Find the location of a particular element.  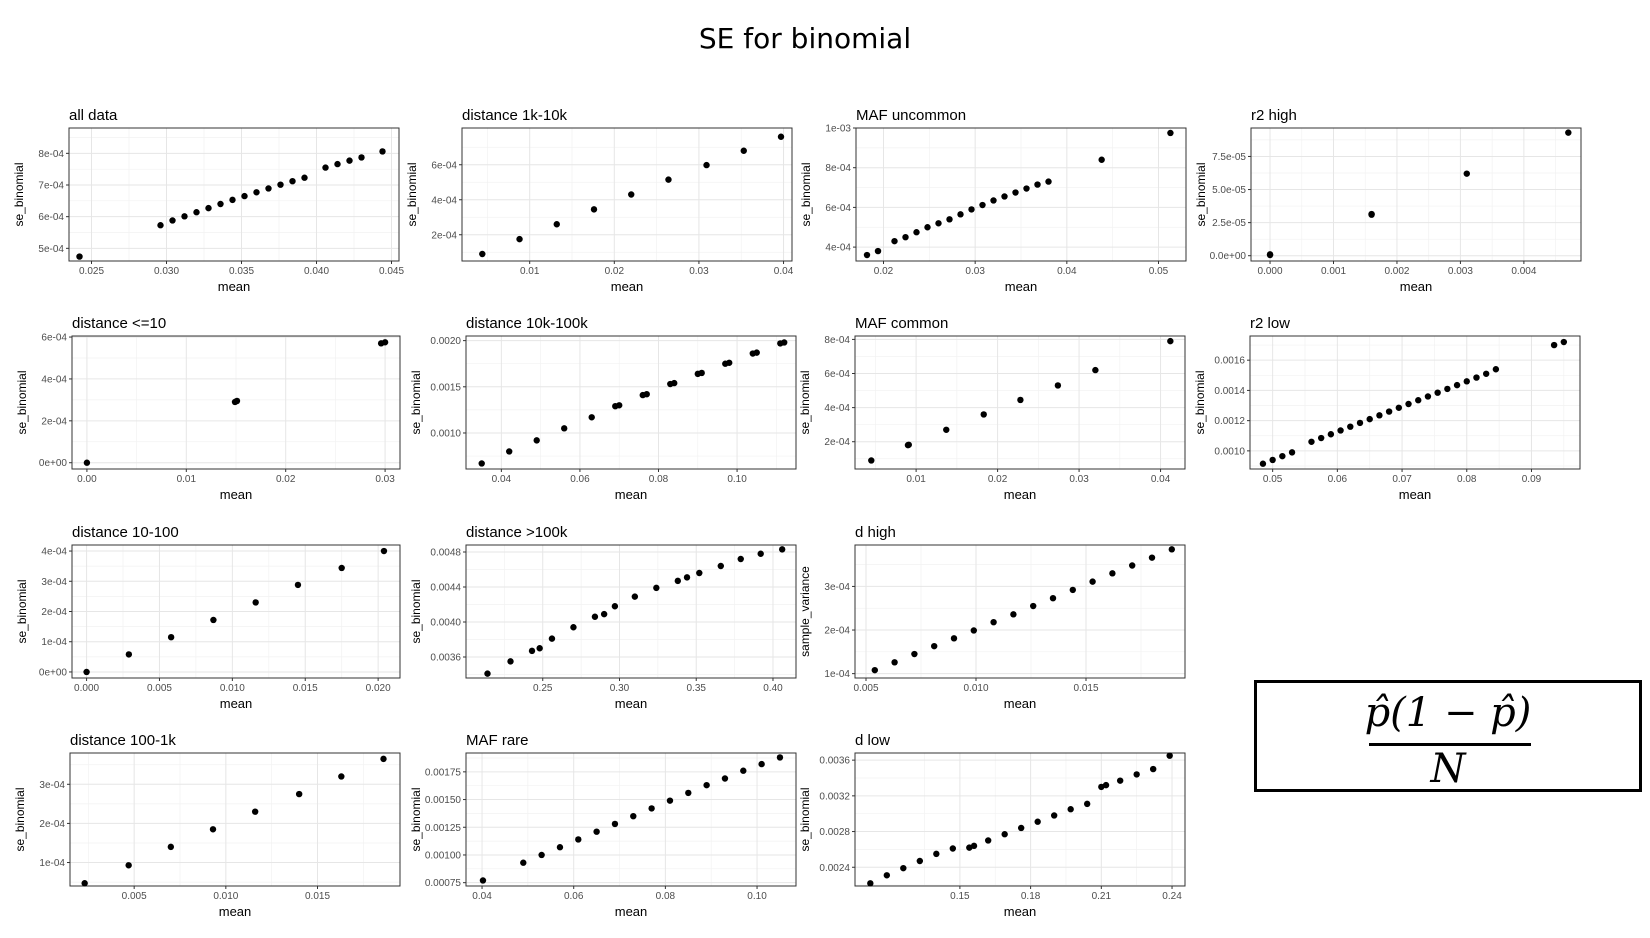

plot-background is located at coordinates (1416, 194).